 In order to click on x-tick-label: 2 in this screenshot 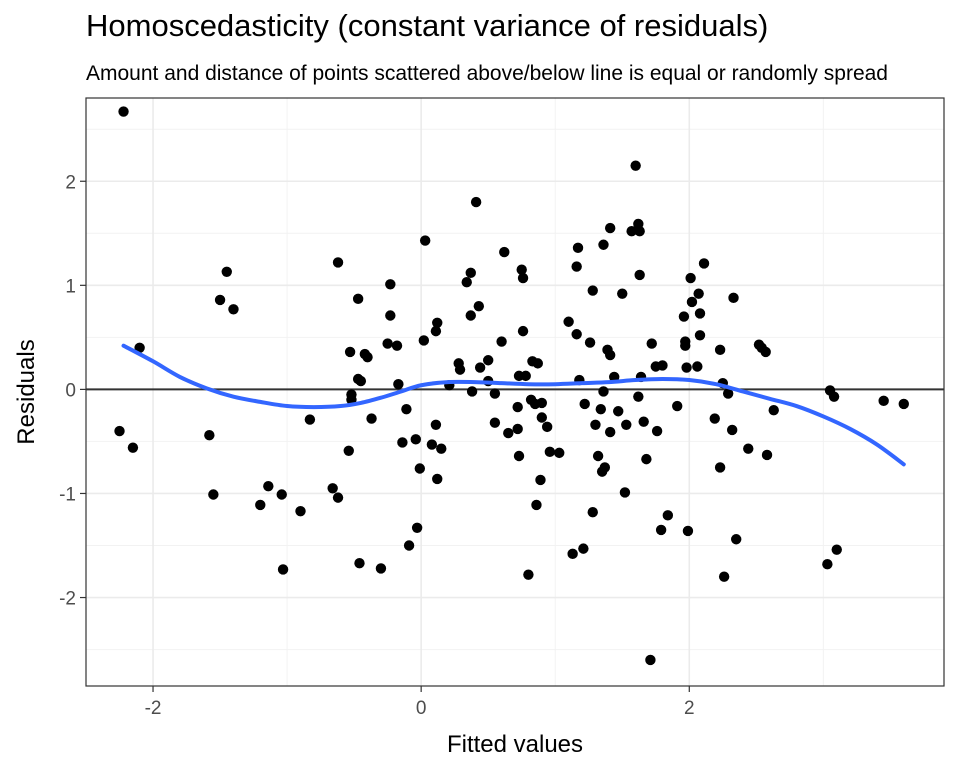, I will do `click(689, 708)`.